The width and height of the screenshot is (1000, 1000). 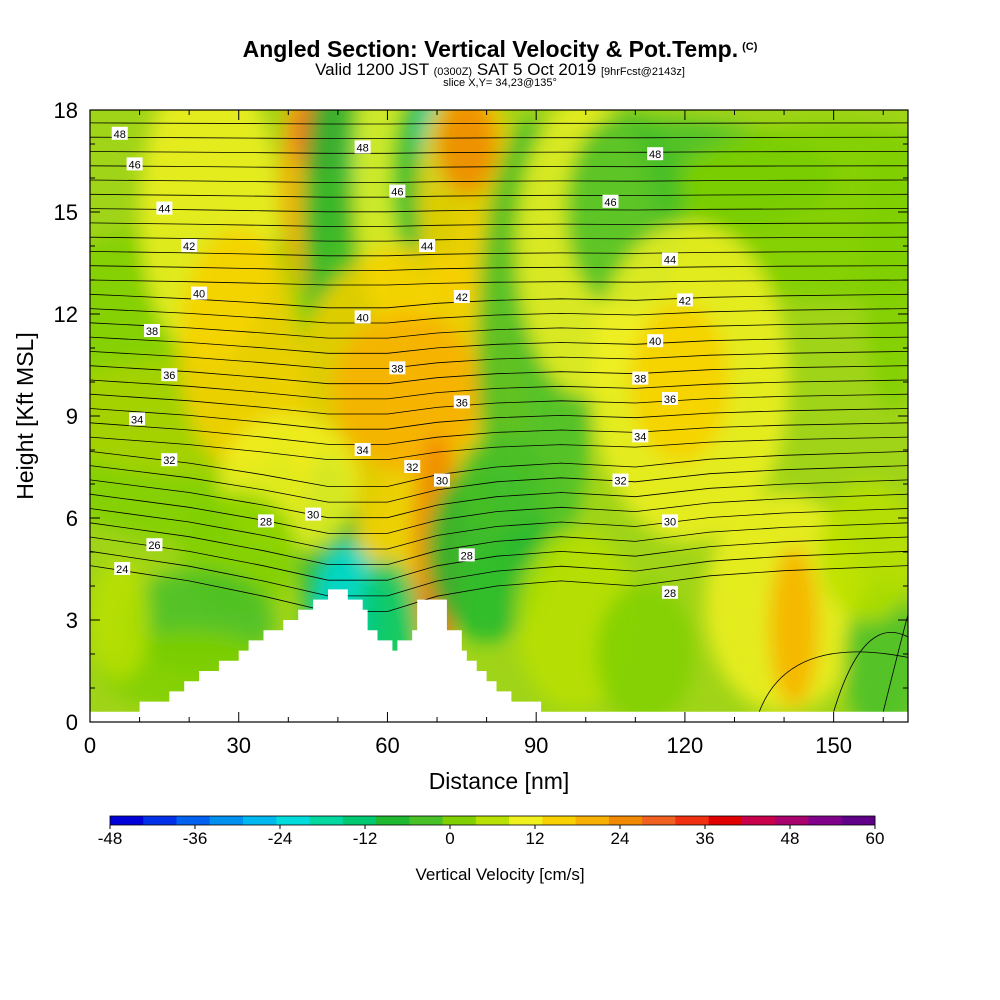 I want to click on colorbar-label: -24, so click(x=280, y=838).